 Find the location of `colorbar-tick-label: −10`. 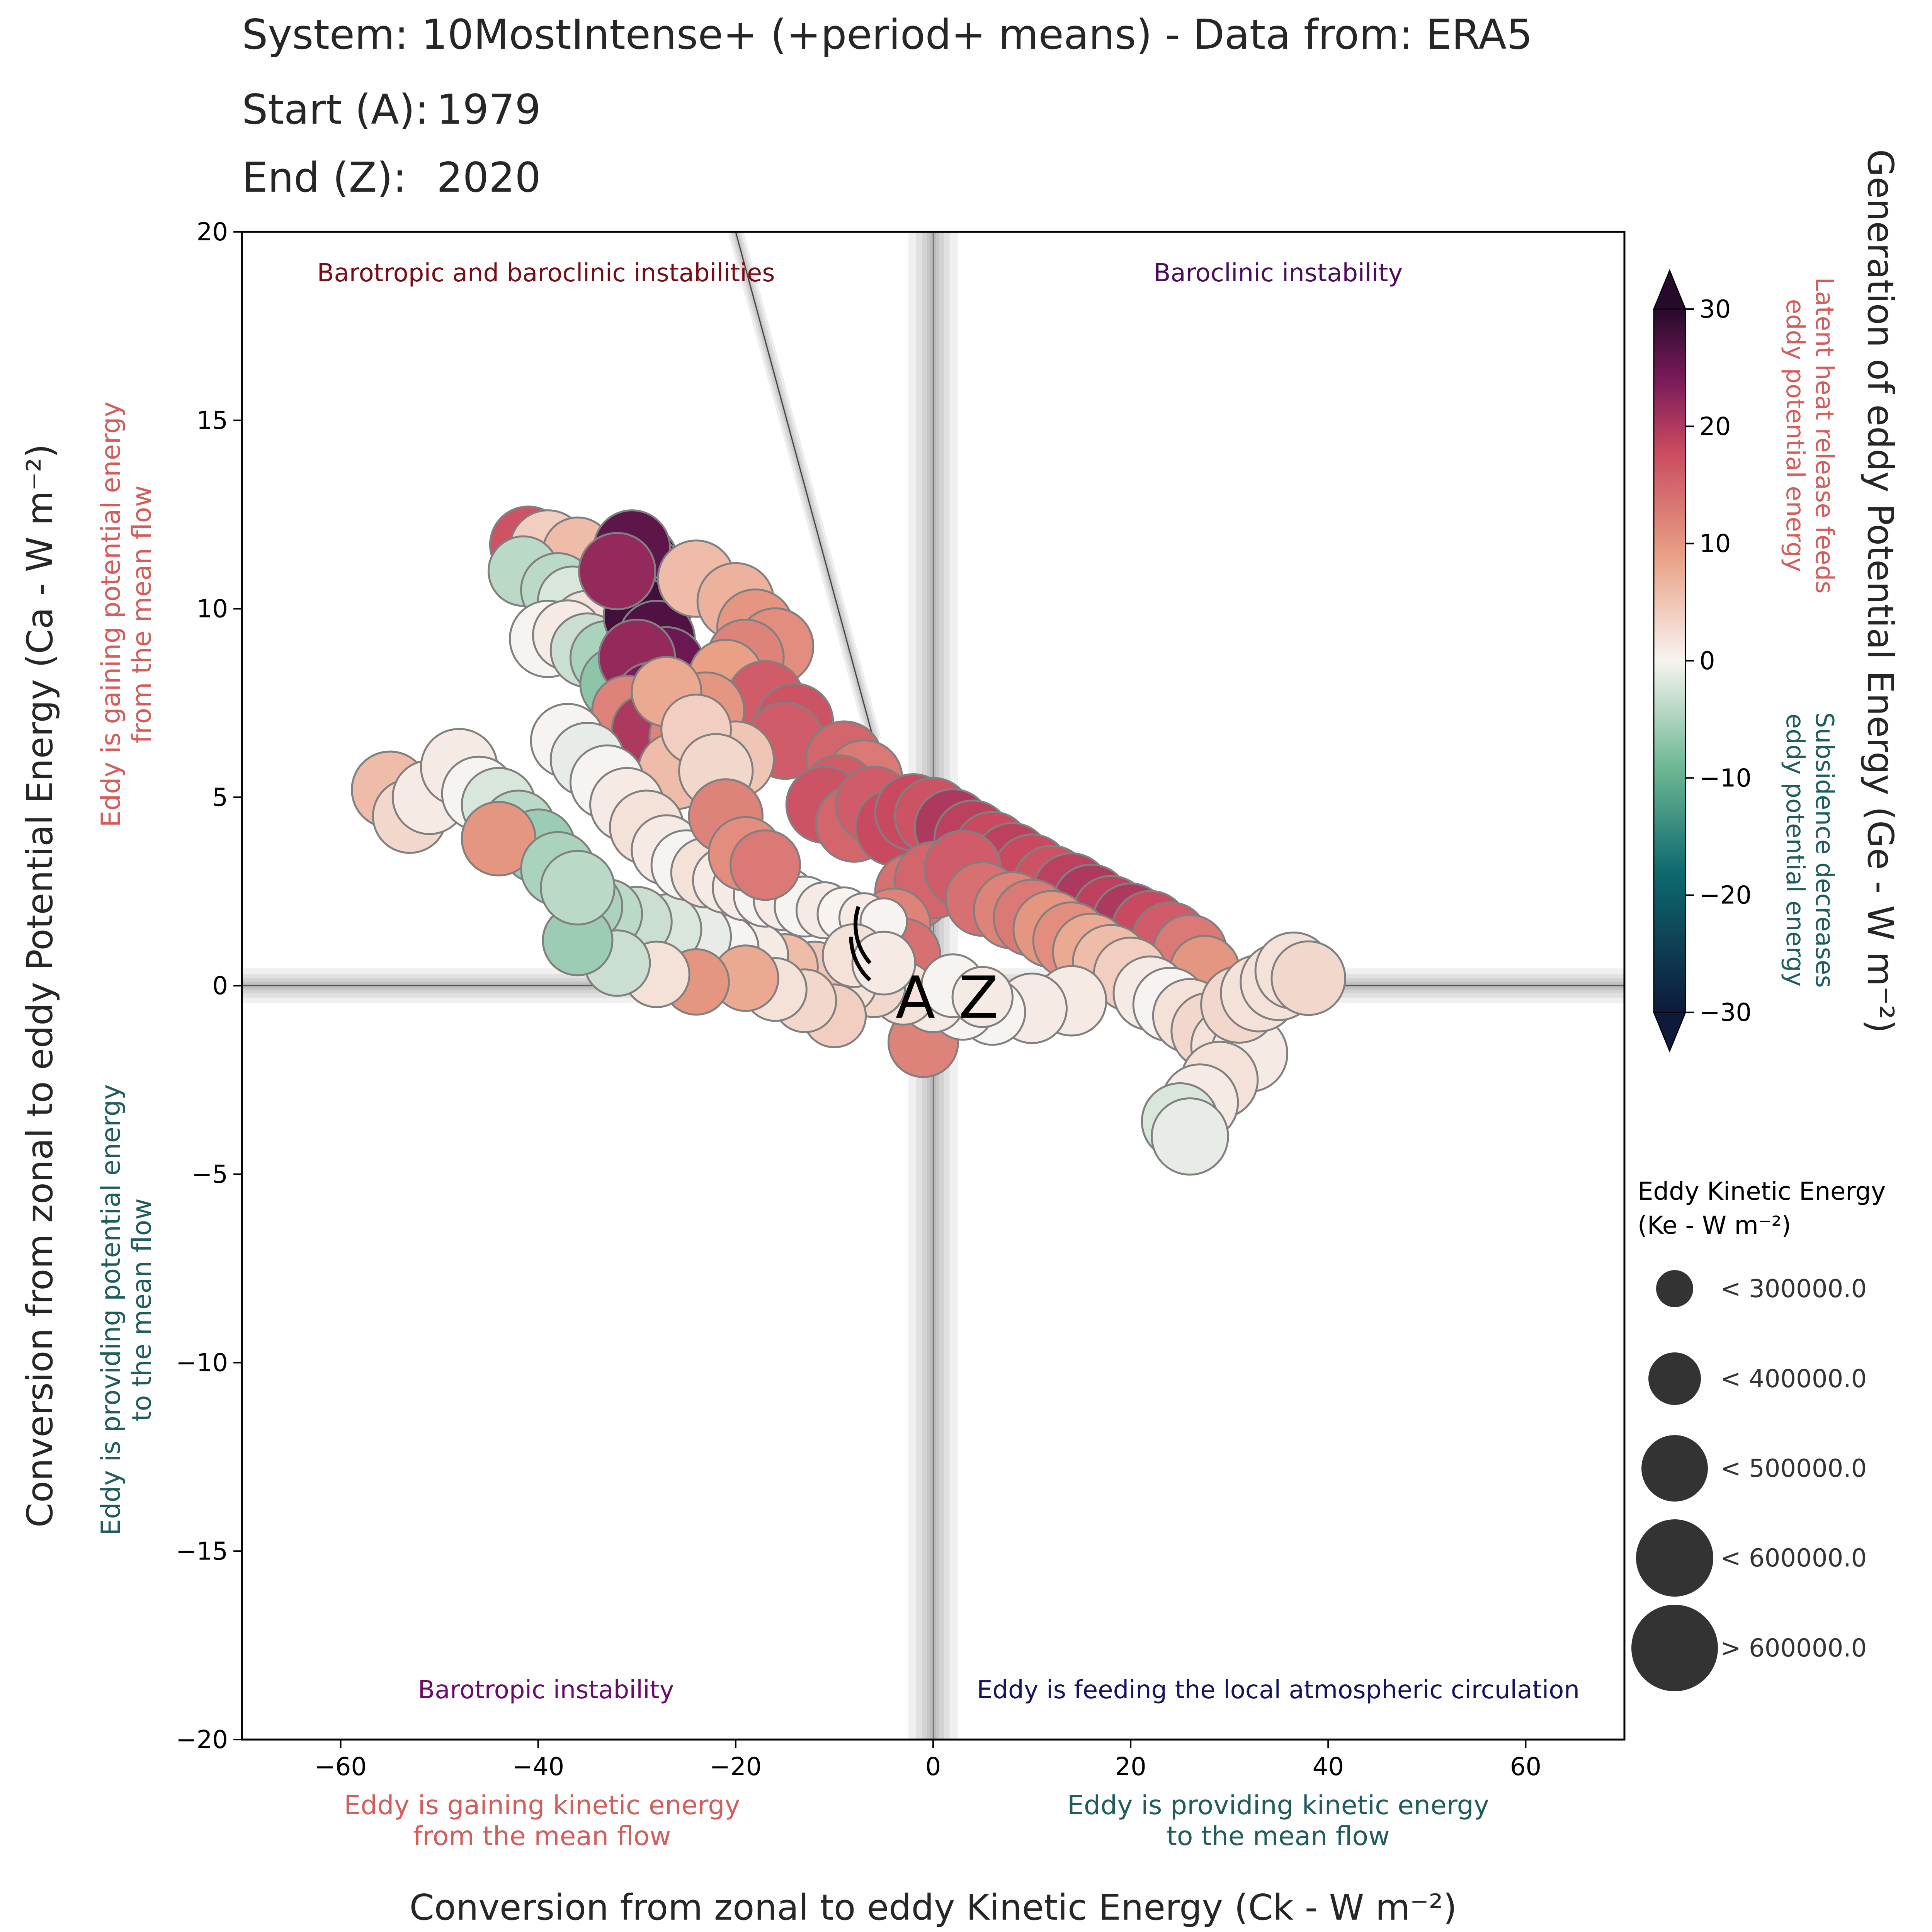

colorbar-tick-label: −10 is located at coordinates (1726, 779).